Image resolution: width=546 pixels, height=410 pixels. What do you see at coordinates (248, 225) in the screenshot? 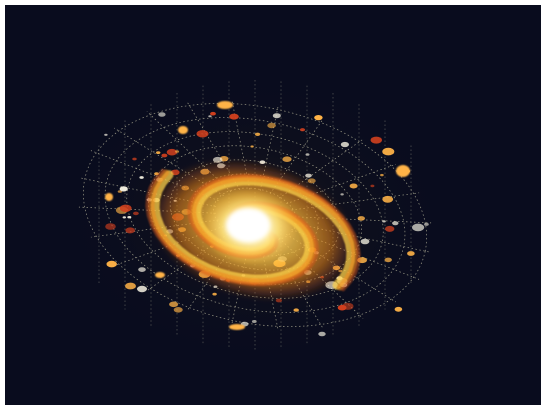
I see `galaxy-core-bright` at bounding box center [248, 225].